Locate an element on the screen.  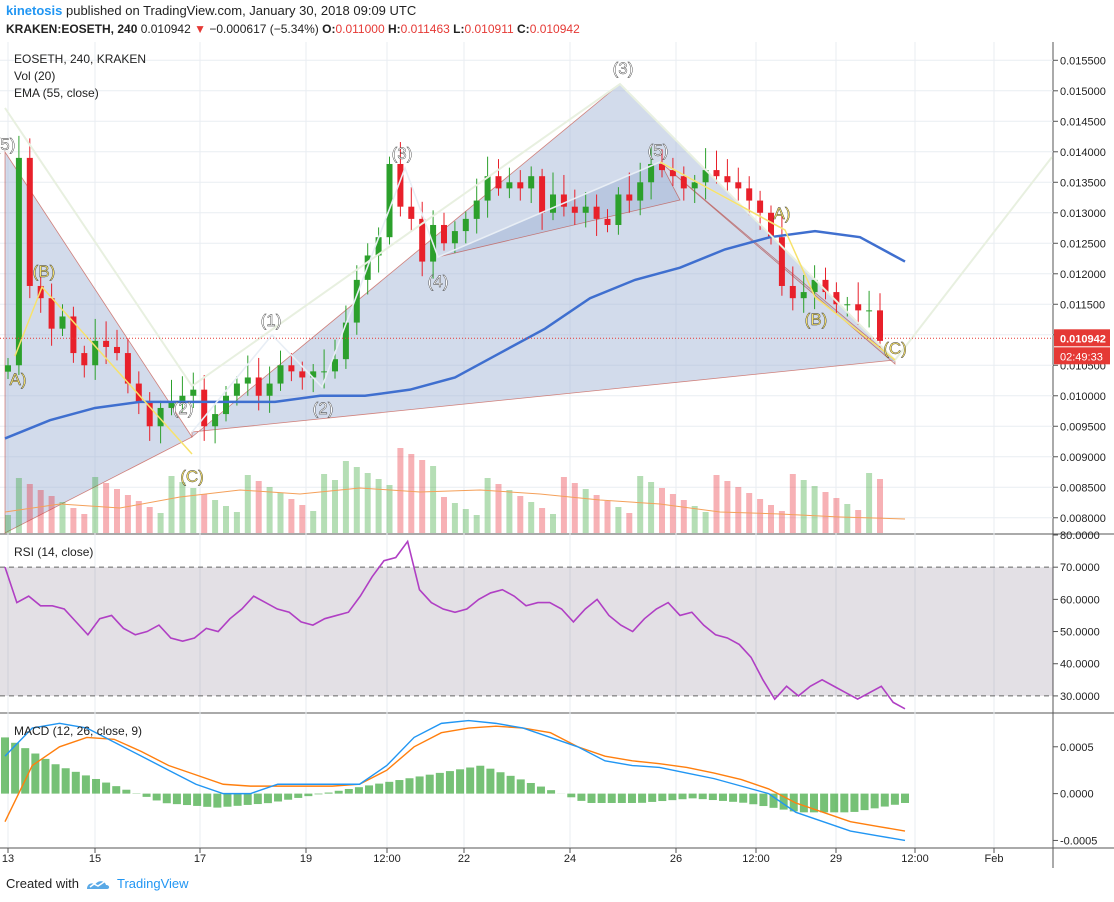
low-value: 0.010911 is located at coordinates (489, 29).